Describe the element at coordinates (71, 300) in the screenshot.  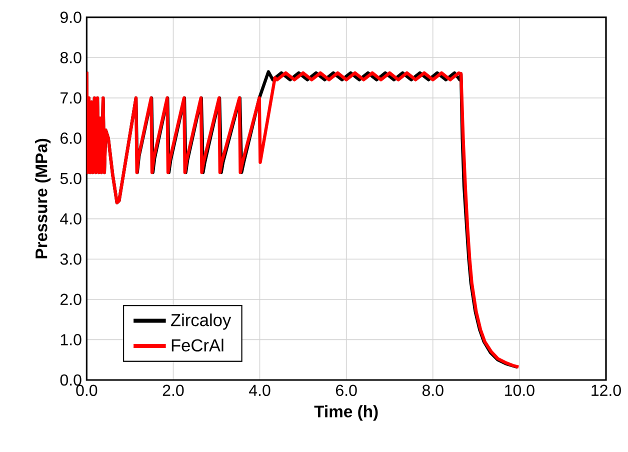
I see `y-tick-label: 2.0` at that location.